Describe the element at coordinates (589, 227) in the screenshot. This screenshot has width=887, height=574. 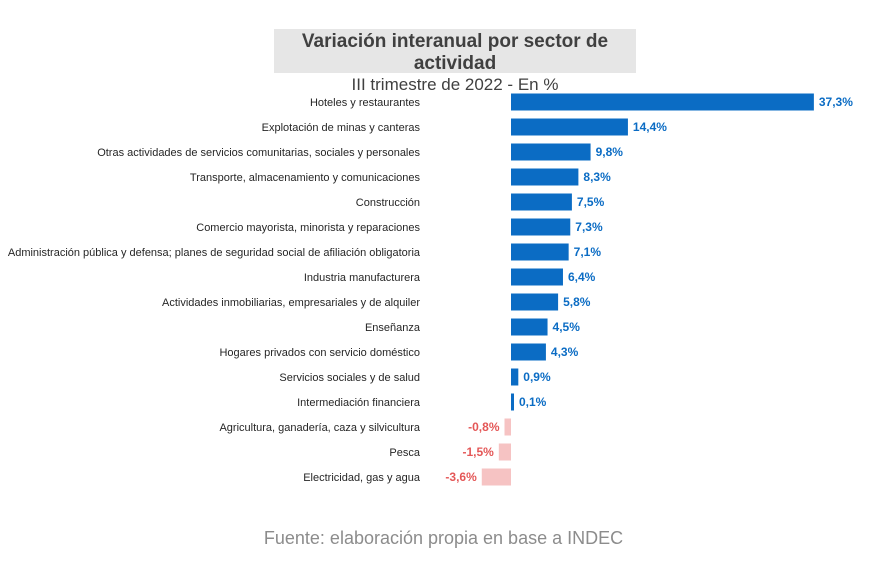
I see `data-label: 7,3%` at that location.